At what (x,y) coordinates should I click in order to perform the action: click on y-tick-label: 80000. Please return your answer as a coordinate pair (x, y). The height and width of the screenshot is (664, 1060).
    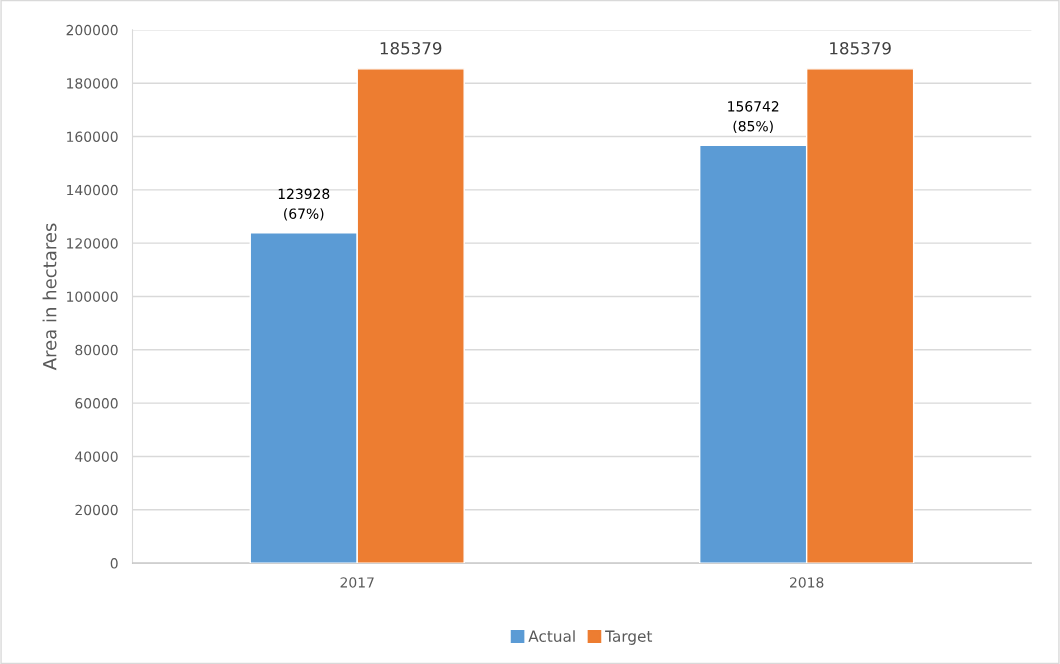
    Looking at the image, I should click on (96, 350).